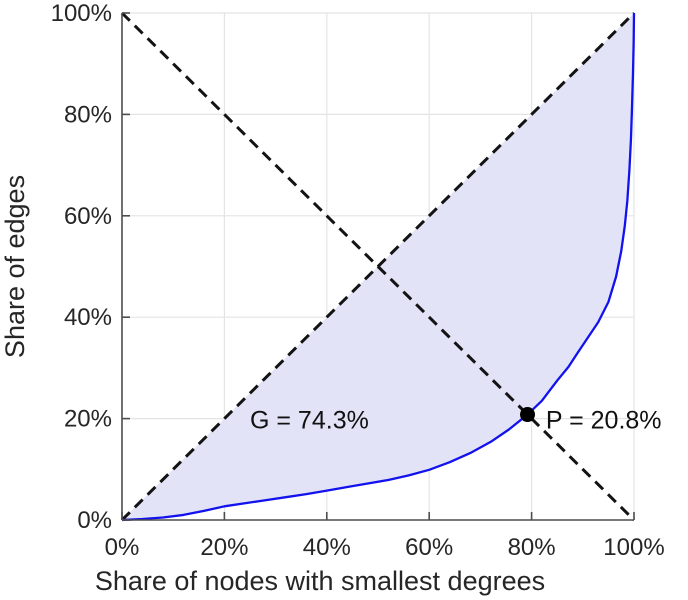 The width and height of the screenshot is (688, 600). I want to click on x-tick-label: 60%, so click(429, 547).